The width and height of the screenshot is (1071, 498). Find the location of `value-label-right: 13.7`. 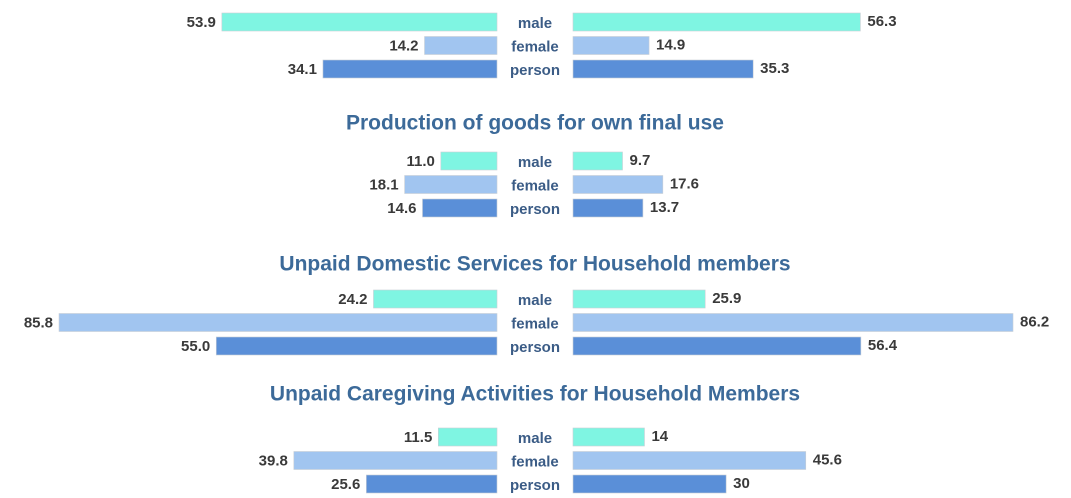

value-label-right: 13.7 is located at coordinates (664, 207).